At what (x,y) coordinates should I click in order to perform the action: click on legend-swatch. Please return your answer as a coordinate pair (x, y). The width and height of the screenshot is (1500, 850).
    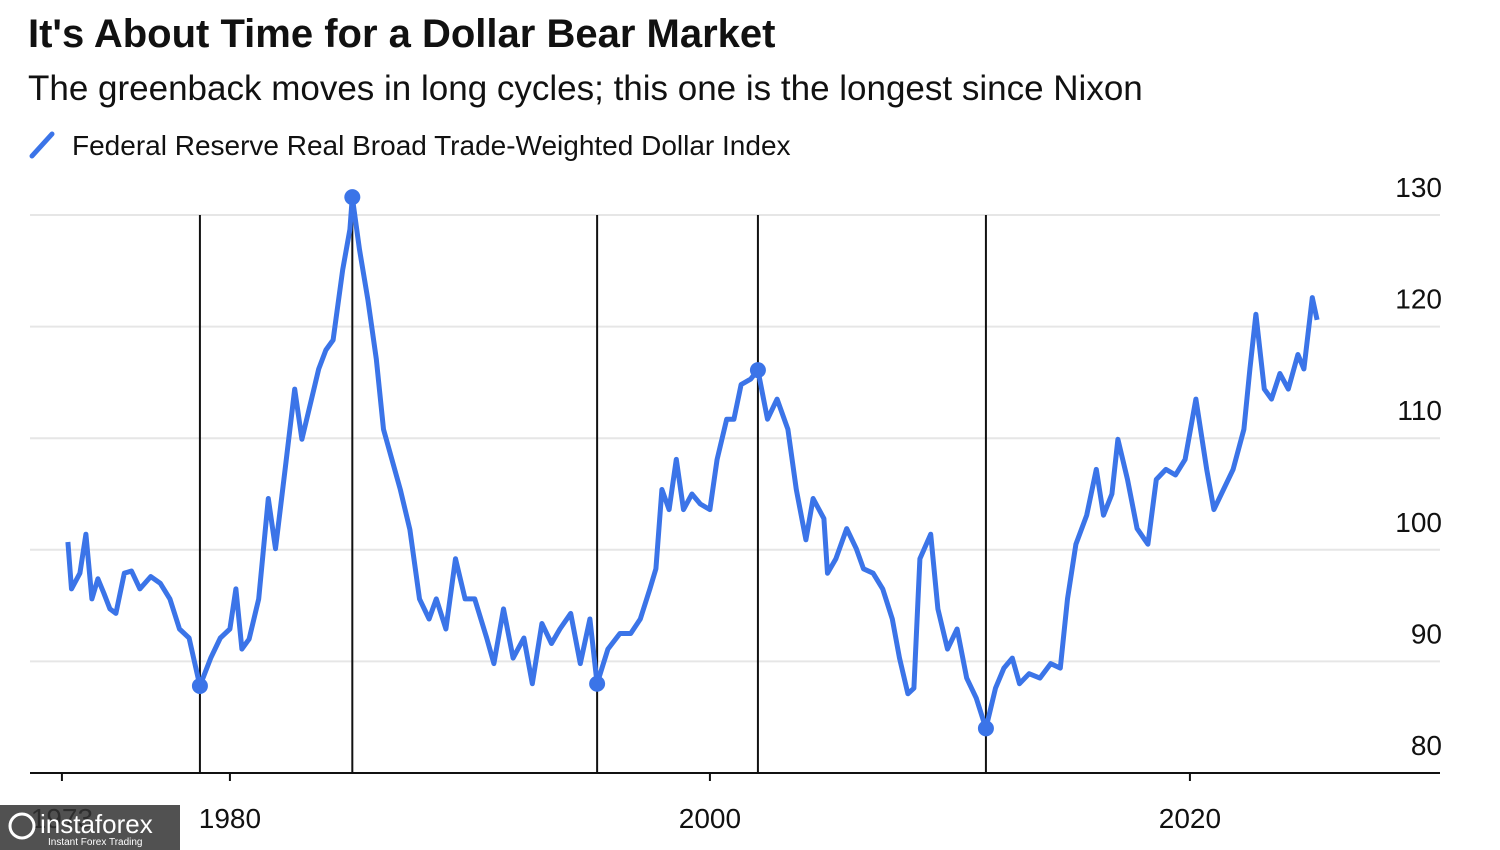
    Looking at the image, I should click on (42, 145).